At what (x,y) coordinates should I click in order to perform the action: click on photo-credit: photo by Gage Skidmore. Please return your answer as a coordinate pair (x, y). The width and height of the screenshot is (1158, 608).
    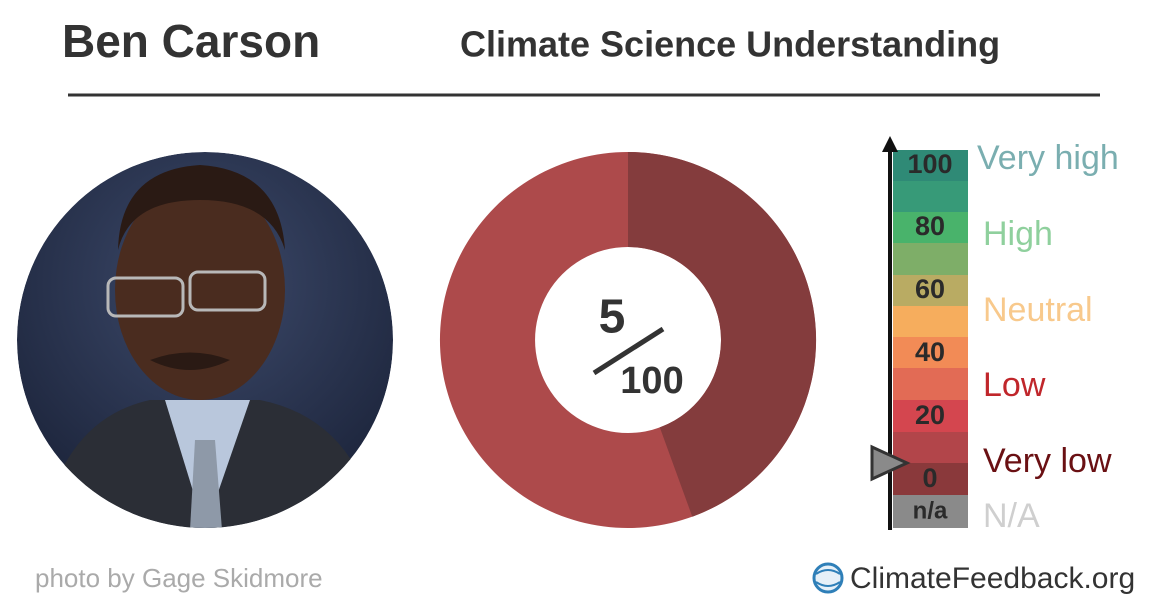
    Looking at the image, I should click on (179, 578).